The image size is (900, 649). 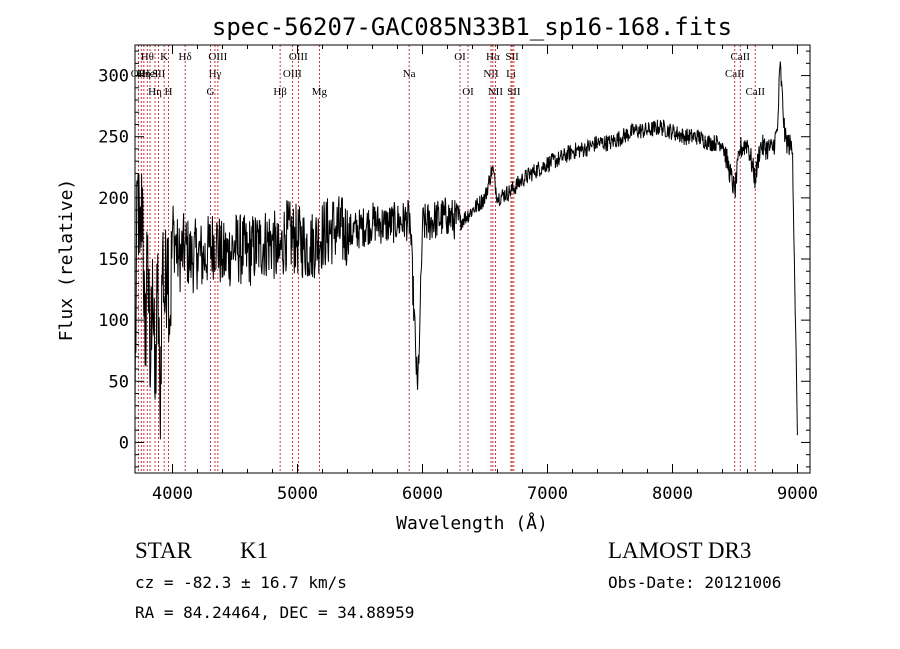 I want to click on obs-date-label: Obs-Date: 20121006, so click(x=695, y=582).